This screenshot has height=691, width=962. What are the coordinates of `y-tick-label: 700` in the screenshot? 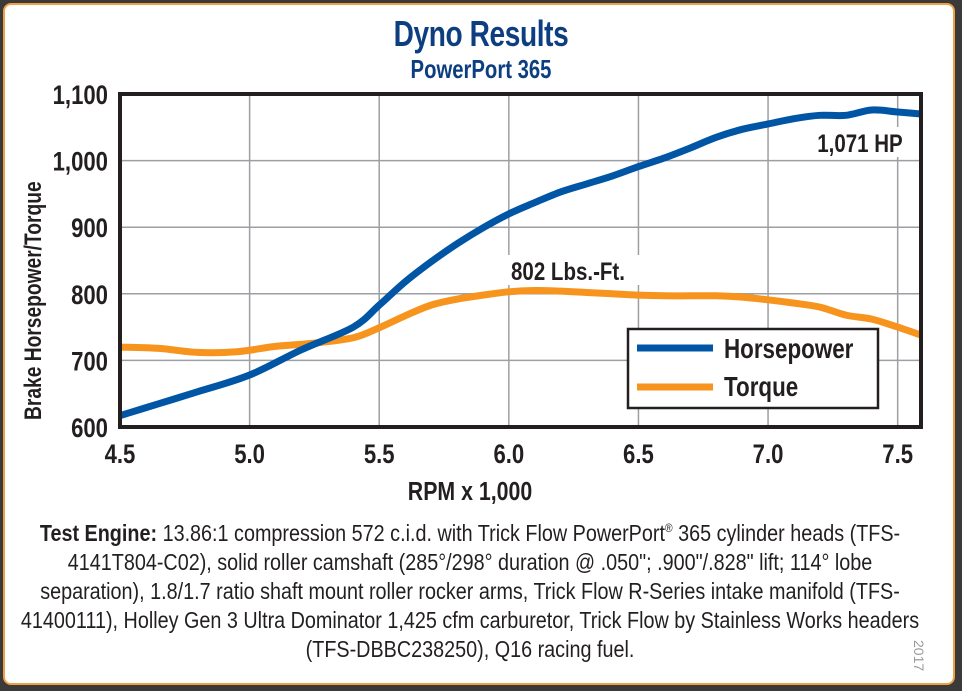 It's located at (89, 362).